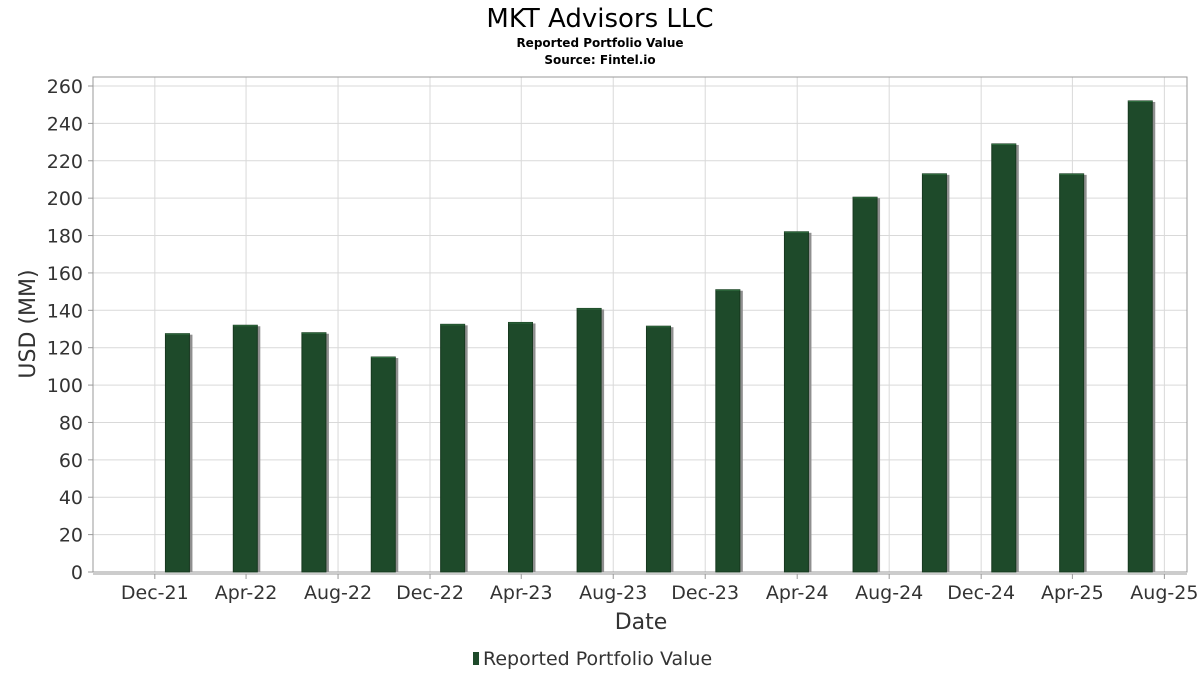 The width and height of the screenshot is (1200, 675). Describe the element at coordinates (705, 593) in the screenshot. I see `x-tick-label: Dec-23` at that location.